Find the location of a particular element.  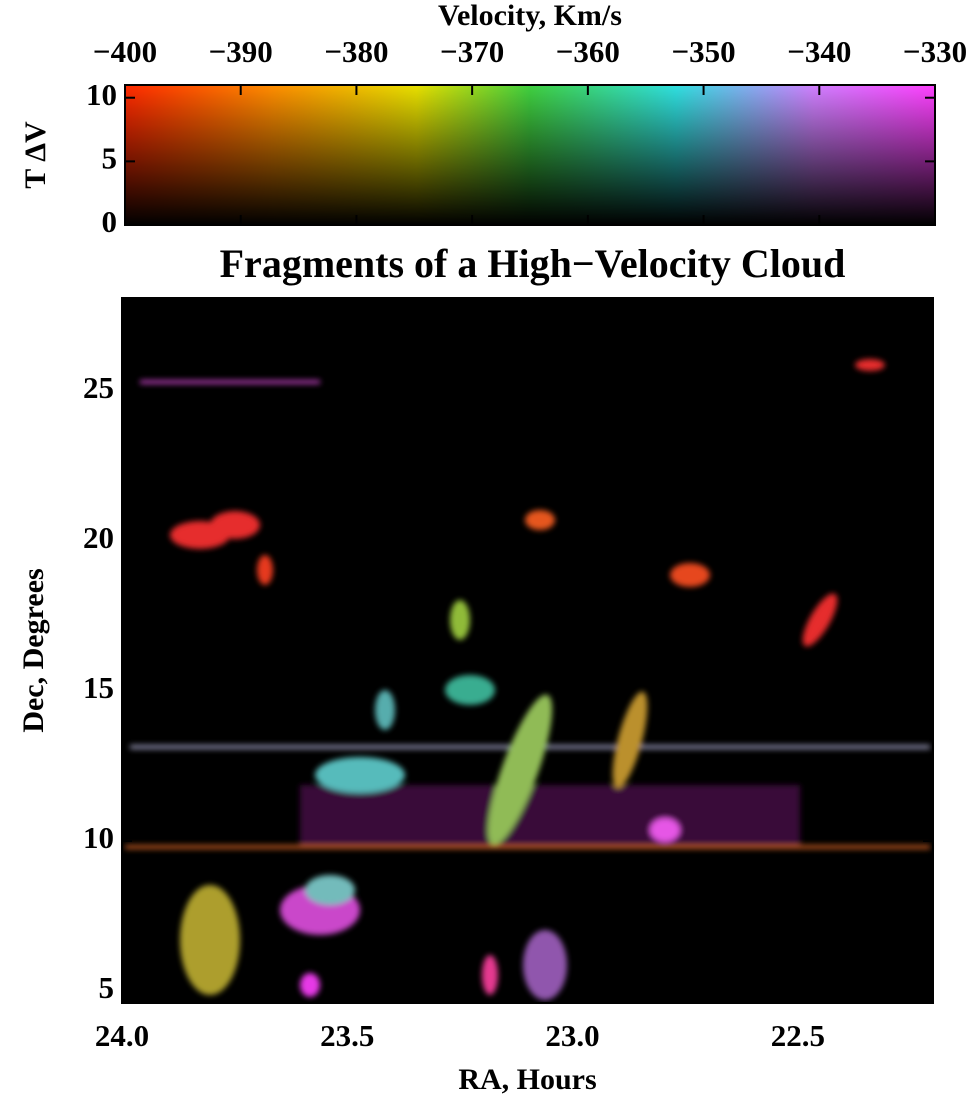

x-tick-label: 24.0 is located at coordinates (122, 1035).